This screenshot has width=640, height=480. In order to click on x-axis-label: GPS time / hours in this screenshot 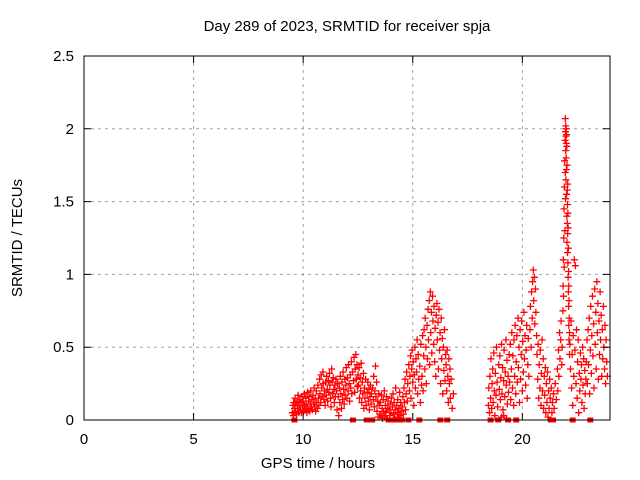, I will do `click(318, 463)`.